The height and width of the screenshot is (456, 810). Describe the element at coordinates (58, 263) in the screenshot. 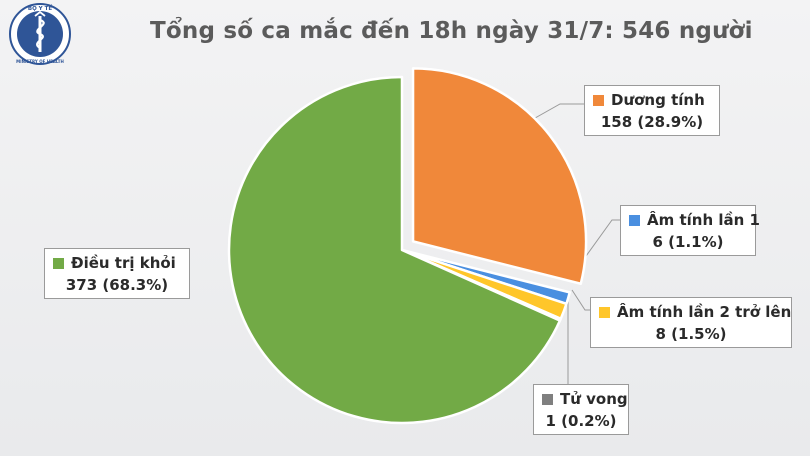

I see `swatch-recovered` at that location.